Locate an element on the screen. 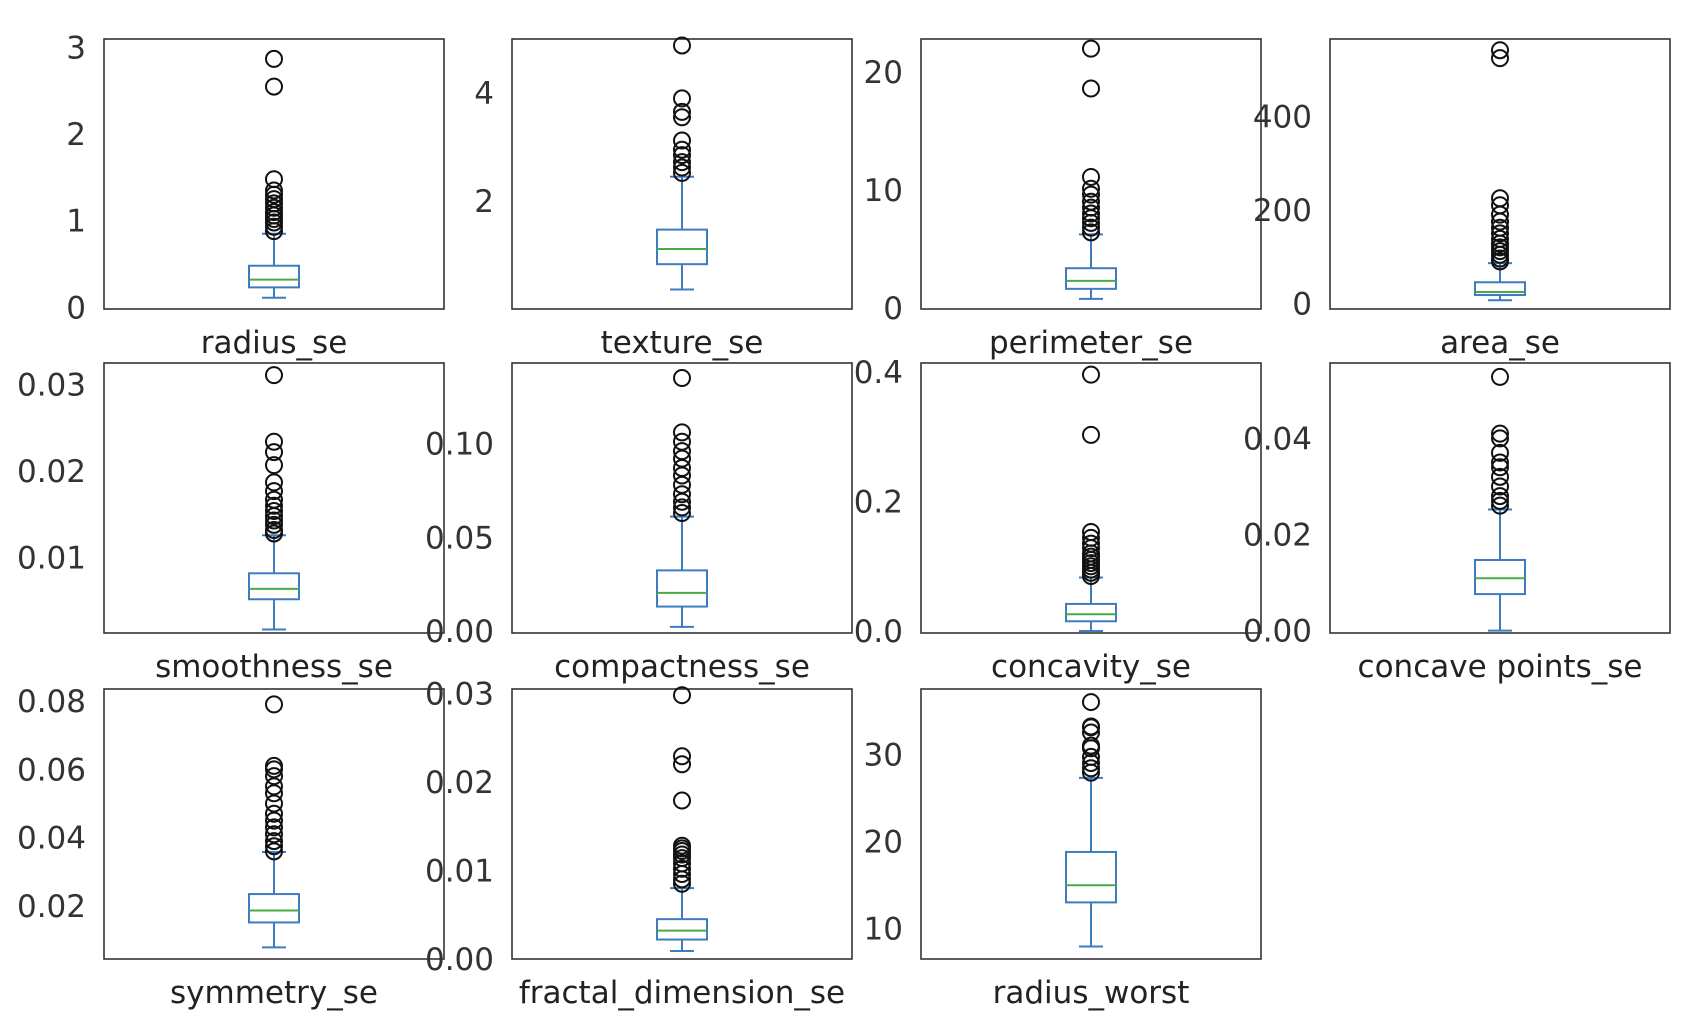 The image size is (1692, 1032). y-tick-label: 0.10 is located at coordinates (459, 445).